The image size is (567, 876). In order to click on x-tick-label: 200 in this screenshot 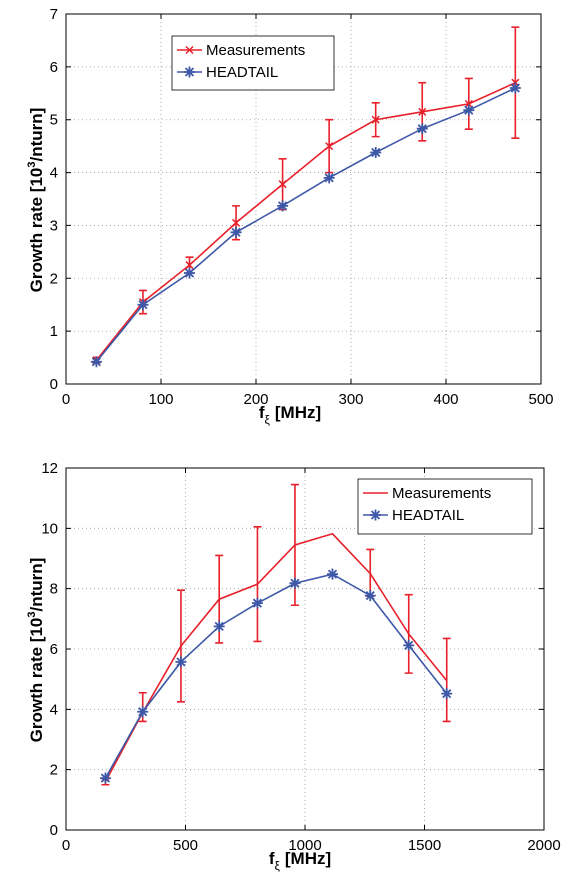, I will do `click(255, 399)`.